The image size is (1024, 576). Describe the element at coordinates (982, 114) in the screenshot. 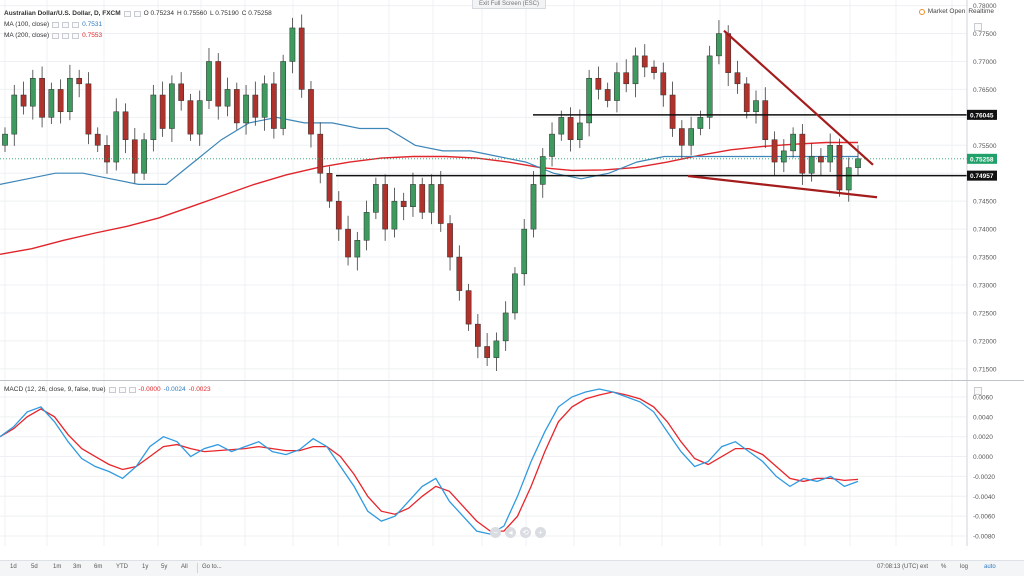

I see `resistance-price-badge` at that location.